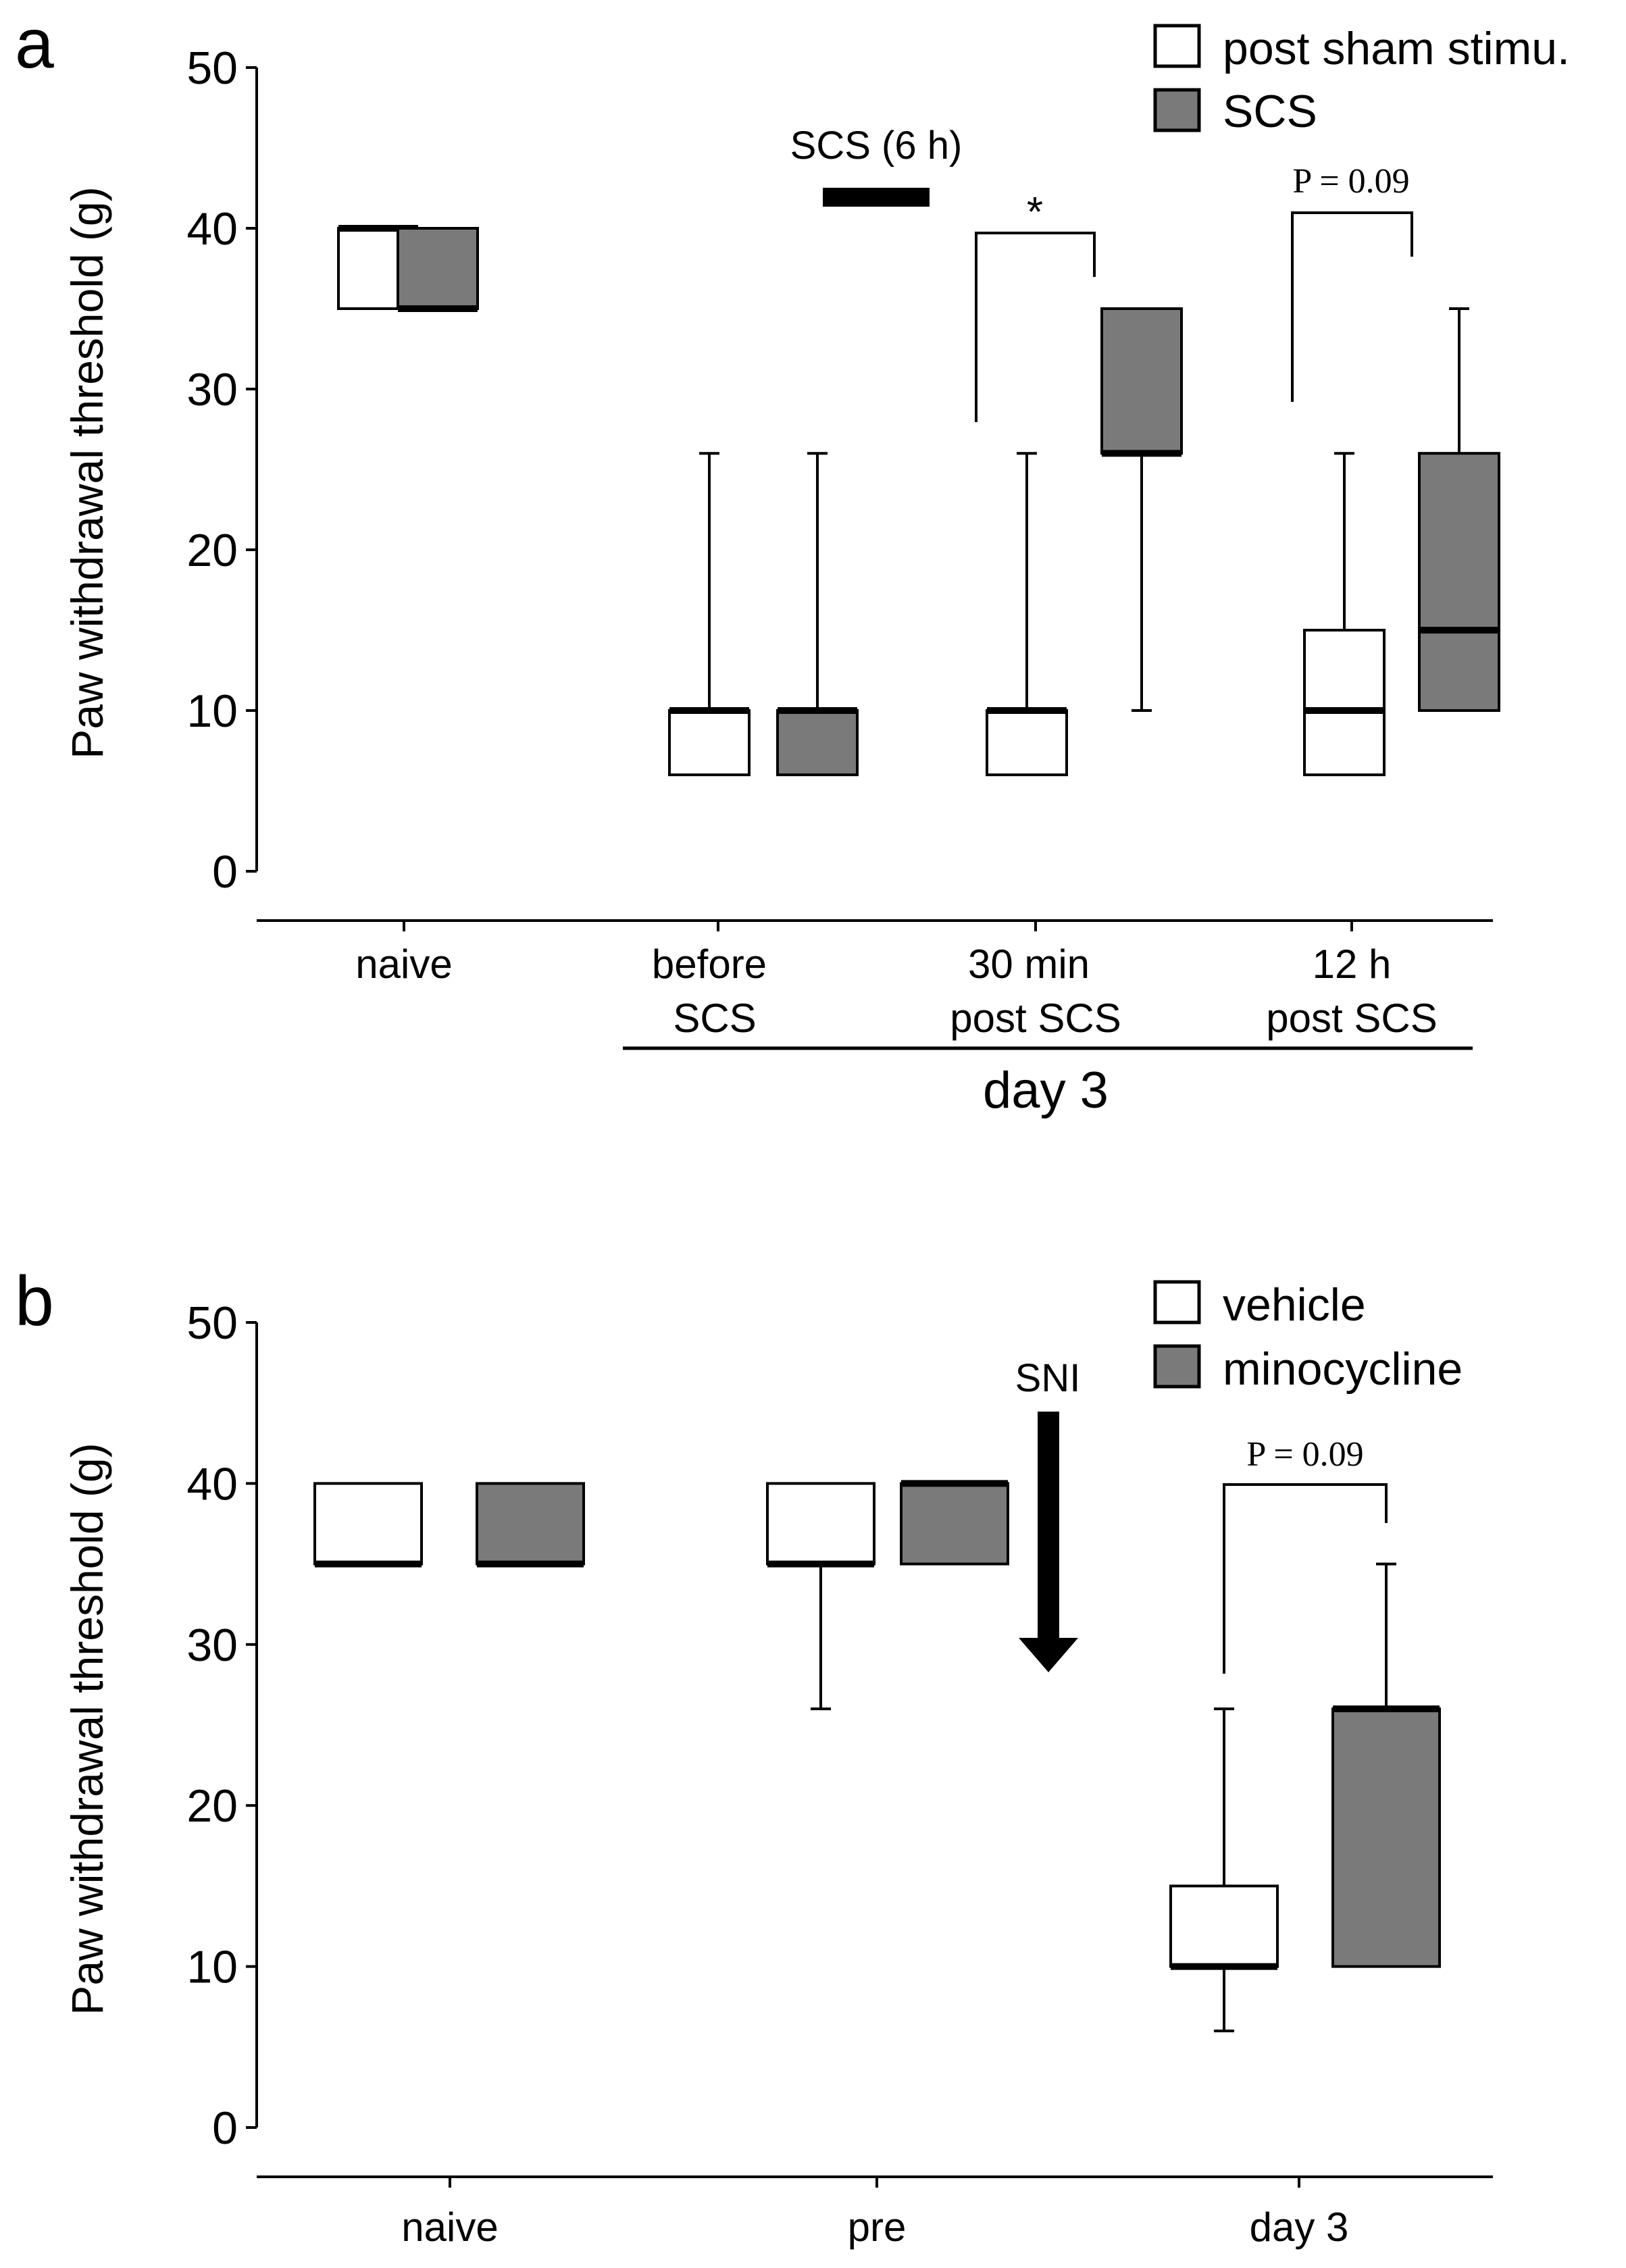  Describe the element at coordinates (212, 68) in the screenshot. I see `panel-a-y-tick-label-50: 50` at that location.